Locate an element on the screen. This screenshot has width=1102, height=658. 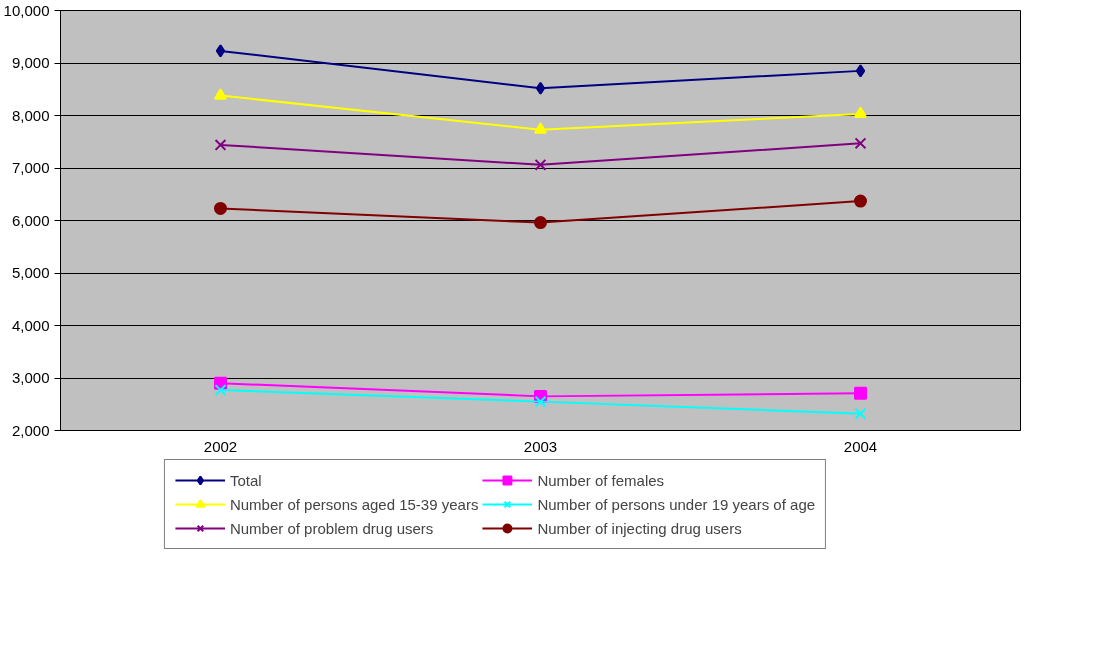
y-tick-label: 2,000 is located at coordinates (30, 430).